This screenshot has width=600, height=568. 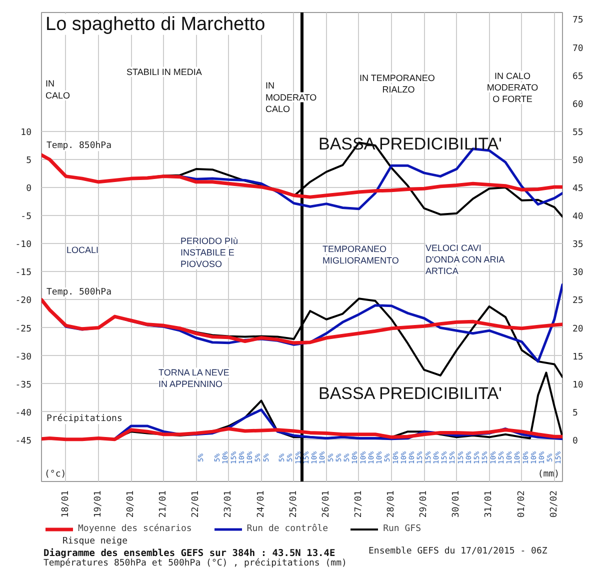 I want to click on legend-label: Moyenne des scénarios, so click(x=135, y=529).